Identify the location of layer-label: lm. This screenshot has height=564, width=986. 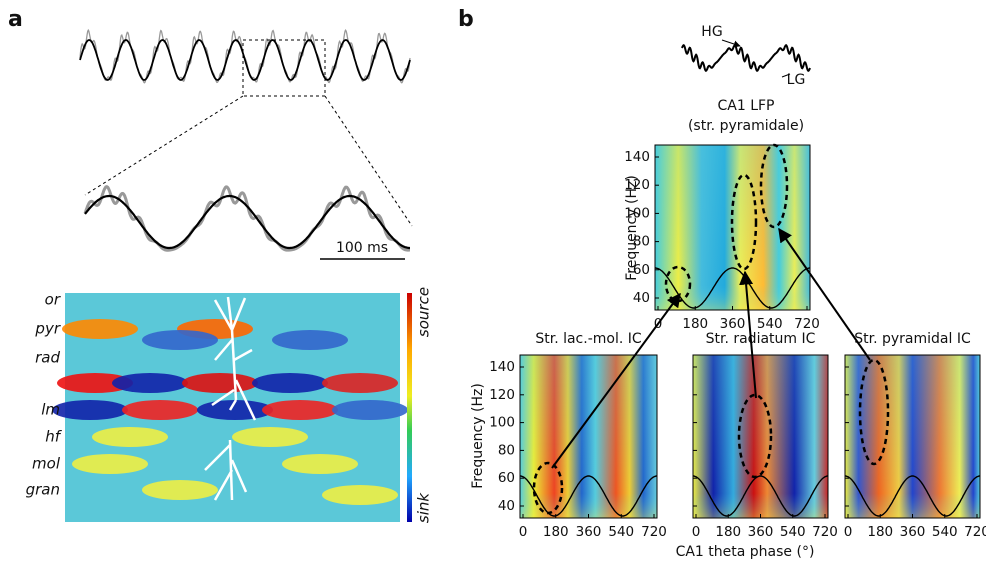
(50, 410).